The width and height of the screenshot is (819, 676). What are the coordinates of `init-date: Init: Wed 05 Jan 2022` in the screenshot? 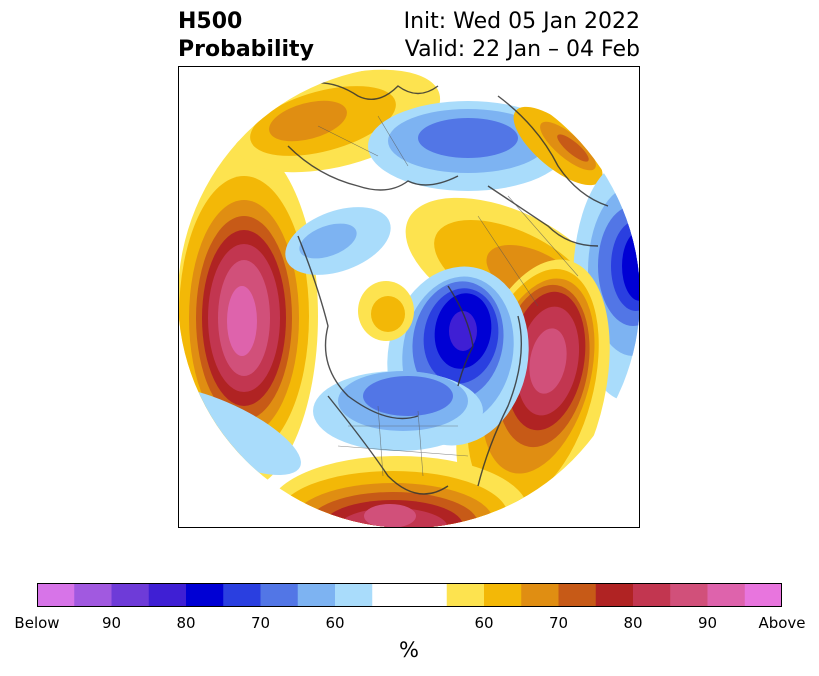 It's located at (521, 21).